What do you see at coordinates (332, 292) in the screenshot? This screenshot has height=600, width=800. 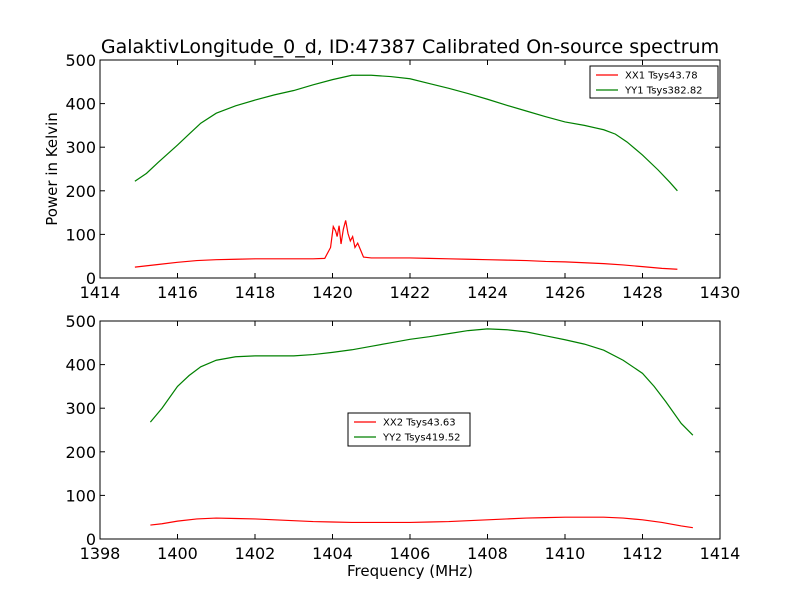 I see `x-tick-label: 1420` at bounding box center [332, 292].